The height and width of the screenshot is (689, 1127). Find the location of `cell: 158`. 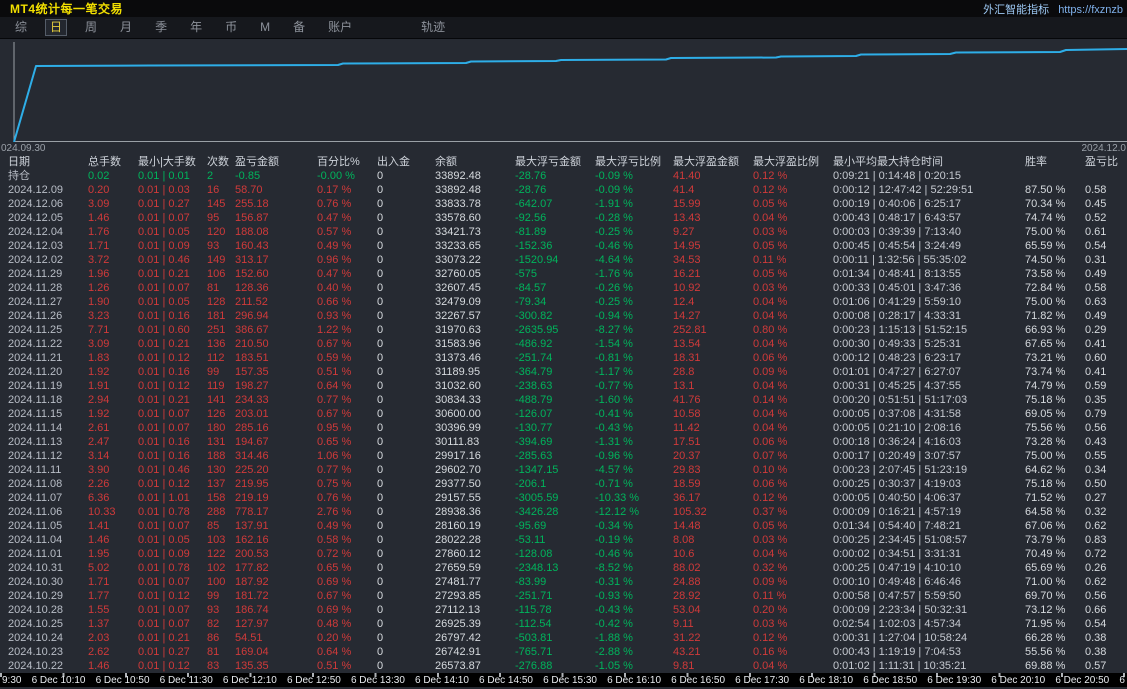

cell: 158 is located at coordinates (216, 498).